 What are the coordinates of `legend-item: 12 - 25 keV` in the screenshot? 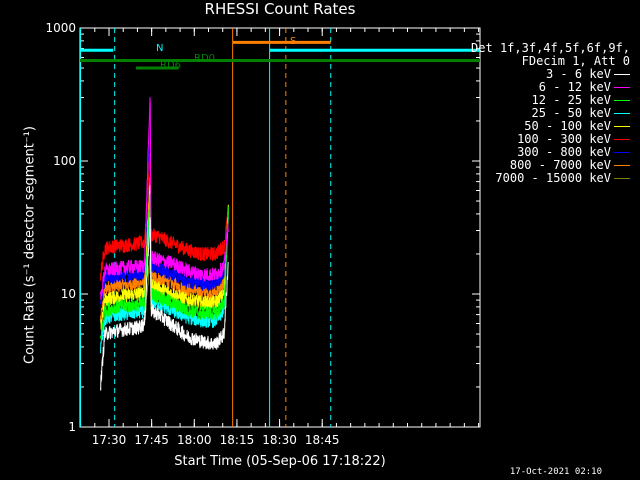 It's located at (550, 100).